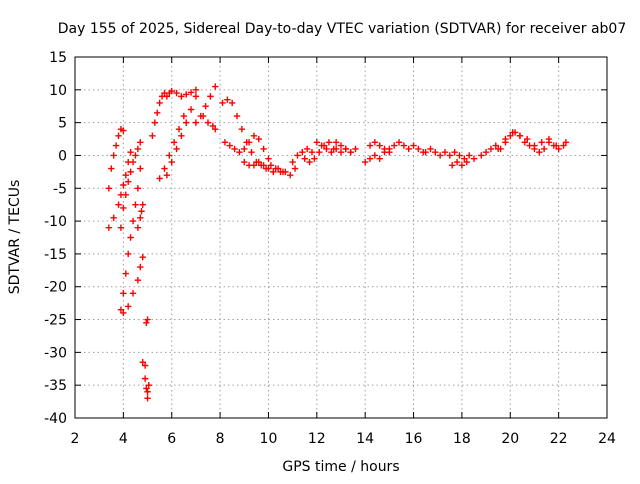 The width and height of the screenshot is (640, 484). What do you see at coordinates (123, 439) in the screenshot?
I see `x-tick-label: 4` at bounding box center [123, 439].